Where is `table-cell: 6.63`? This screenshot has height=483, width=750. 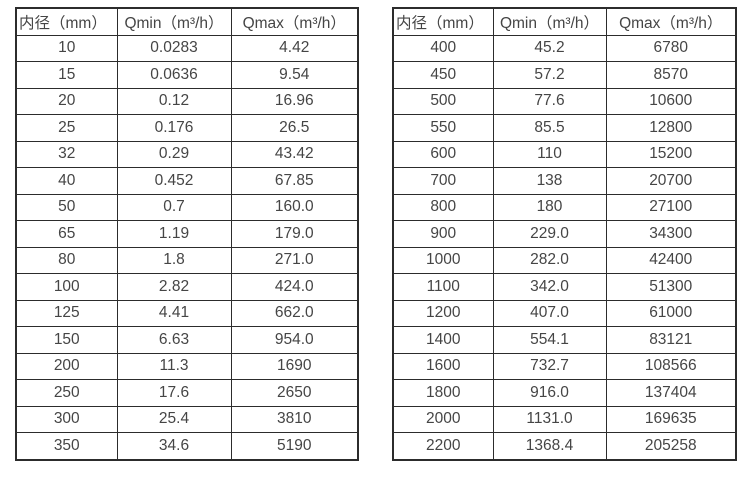
table-cell: 6.63 is located at coordinates (174, 340).